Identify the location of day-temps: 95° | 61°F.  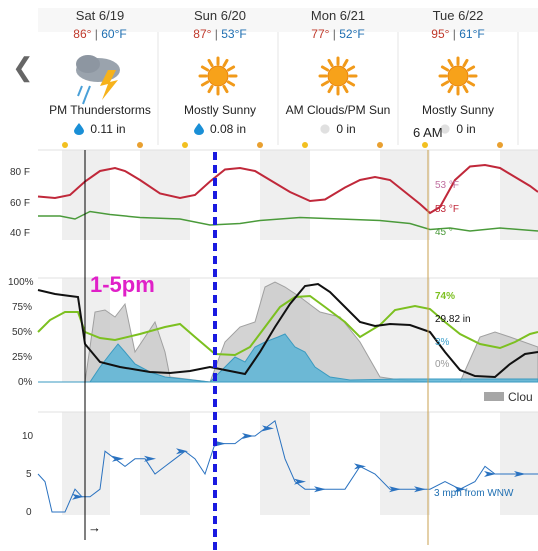
(458, 34).